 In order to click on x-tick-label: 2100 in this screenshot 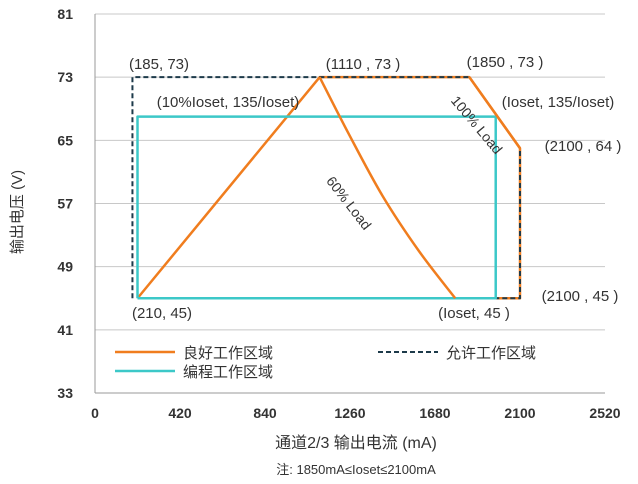, I will do `click(519, 413)`.